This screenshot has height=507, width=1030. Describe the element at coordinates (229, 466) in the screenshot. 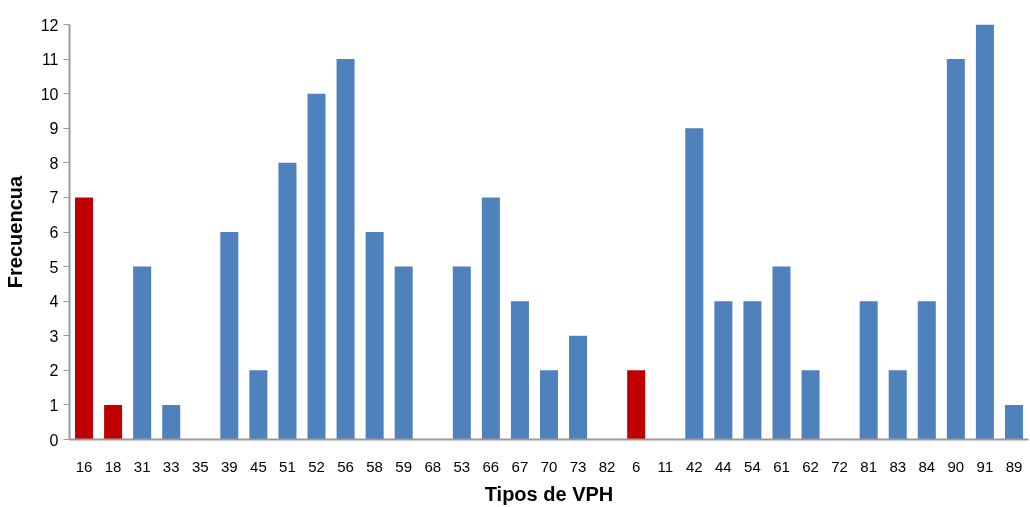

I see `x-tick-label: 39` at that location.